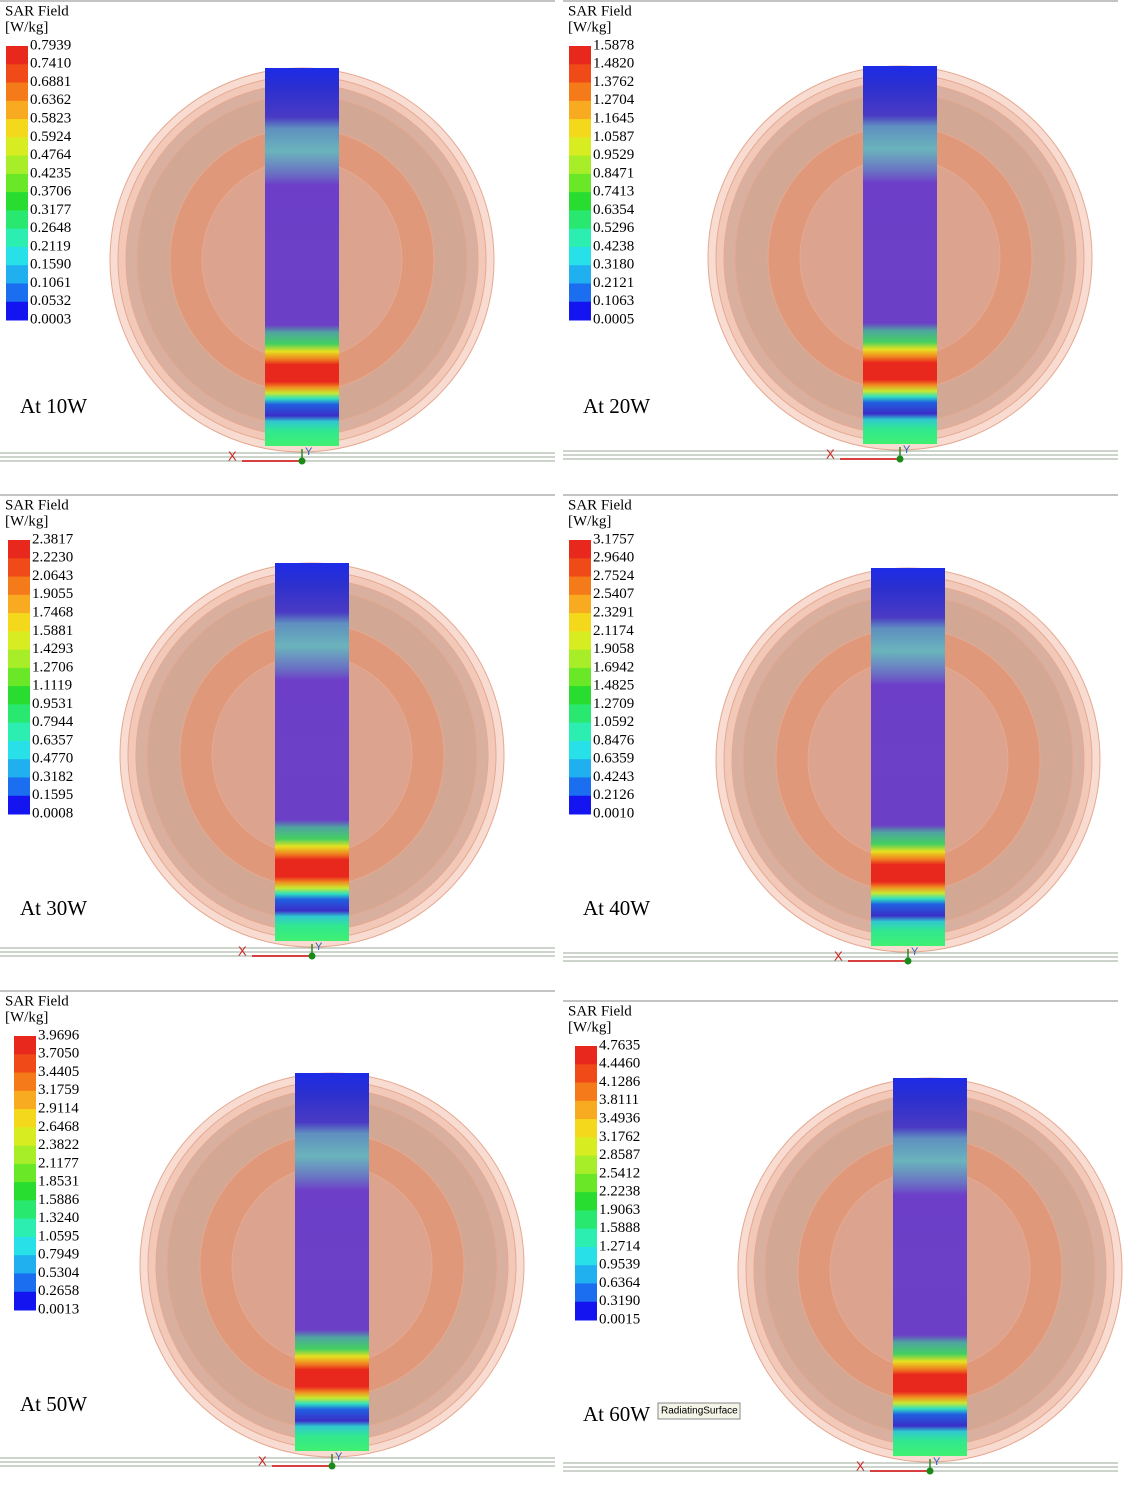 The width and height of the screenshot is (1148, 1500). I want to click on legend-value: 2.8587, so click(620, 1155).